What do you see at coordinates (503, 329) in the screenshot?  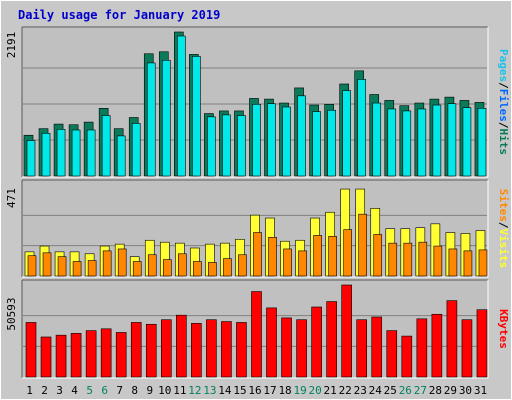 I see `legend-kbytes: KBytes` at bounding box center [503, 329].